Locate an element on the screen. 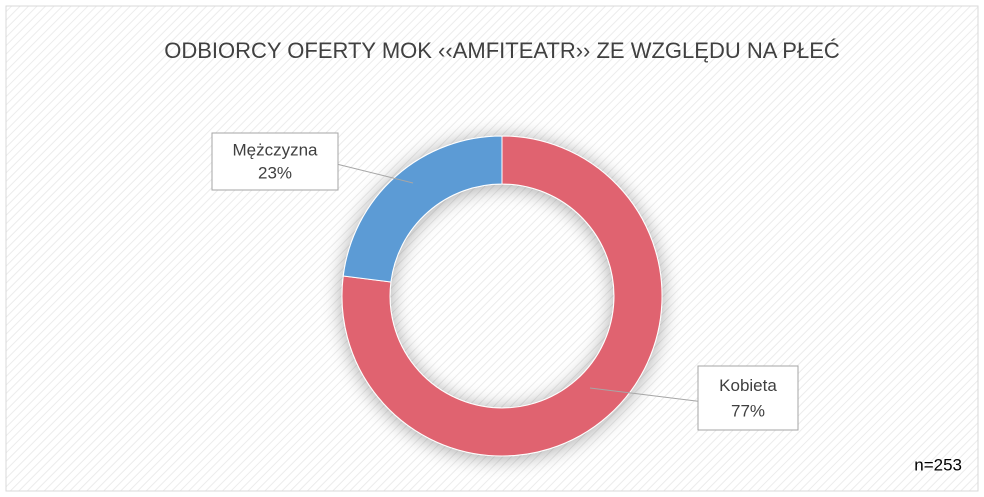 The height and width of the screenshot is (497, 984). donut-segment is located at coordinates (422, 209).